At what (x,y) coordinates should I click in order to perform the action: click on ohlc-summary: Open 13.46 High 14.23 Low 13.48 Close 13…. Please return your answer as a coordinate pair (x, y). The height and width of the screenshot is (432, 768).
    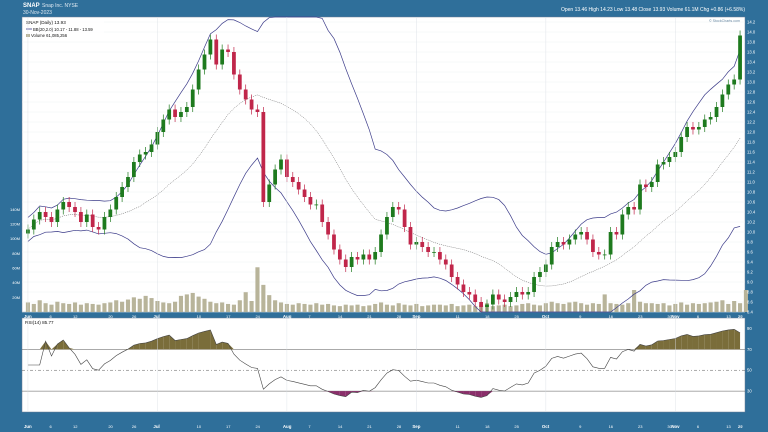
    Looking at the image, I should click on (653, 10).